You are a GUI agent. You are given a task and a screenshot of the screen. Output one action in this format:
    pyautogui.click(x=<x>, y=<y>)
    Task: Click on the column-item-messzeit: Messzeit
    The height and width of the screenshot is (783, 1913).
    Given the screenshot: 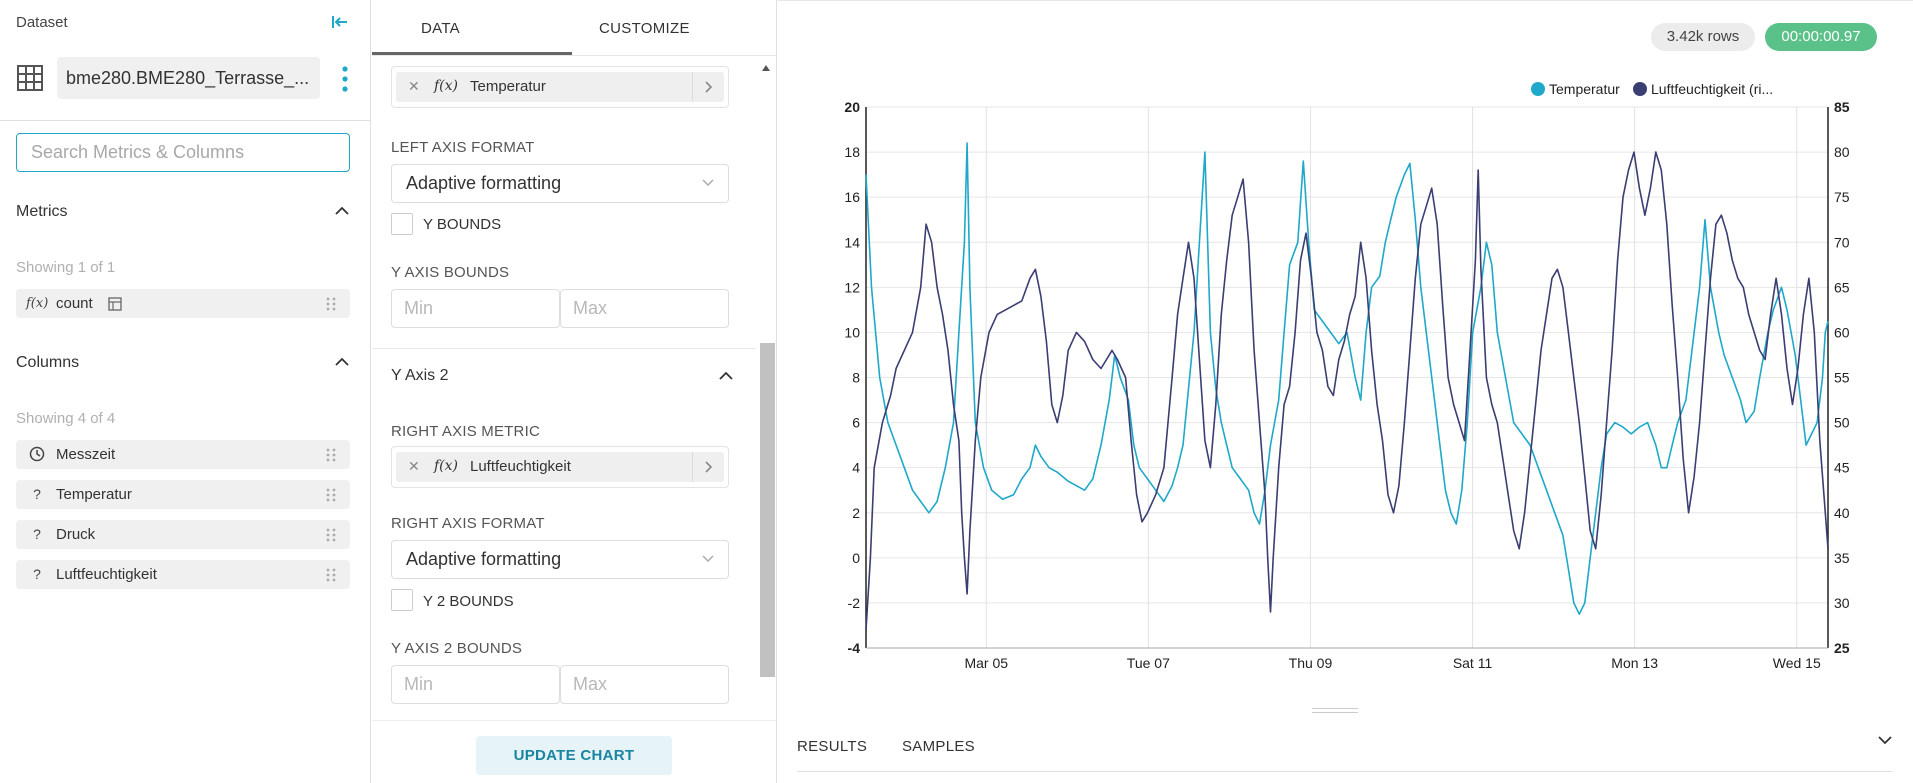 What is the action you would take?
    pyautogui.click(x=183, y=454)
    